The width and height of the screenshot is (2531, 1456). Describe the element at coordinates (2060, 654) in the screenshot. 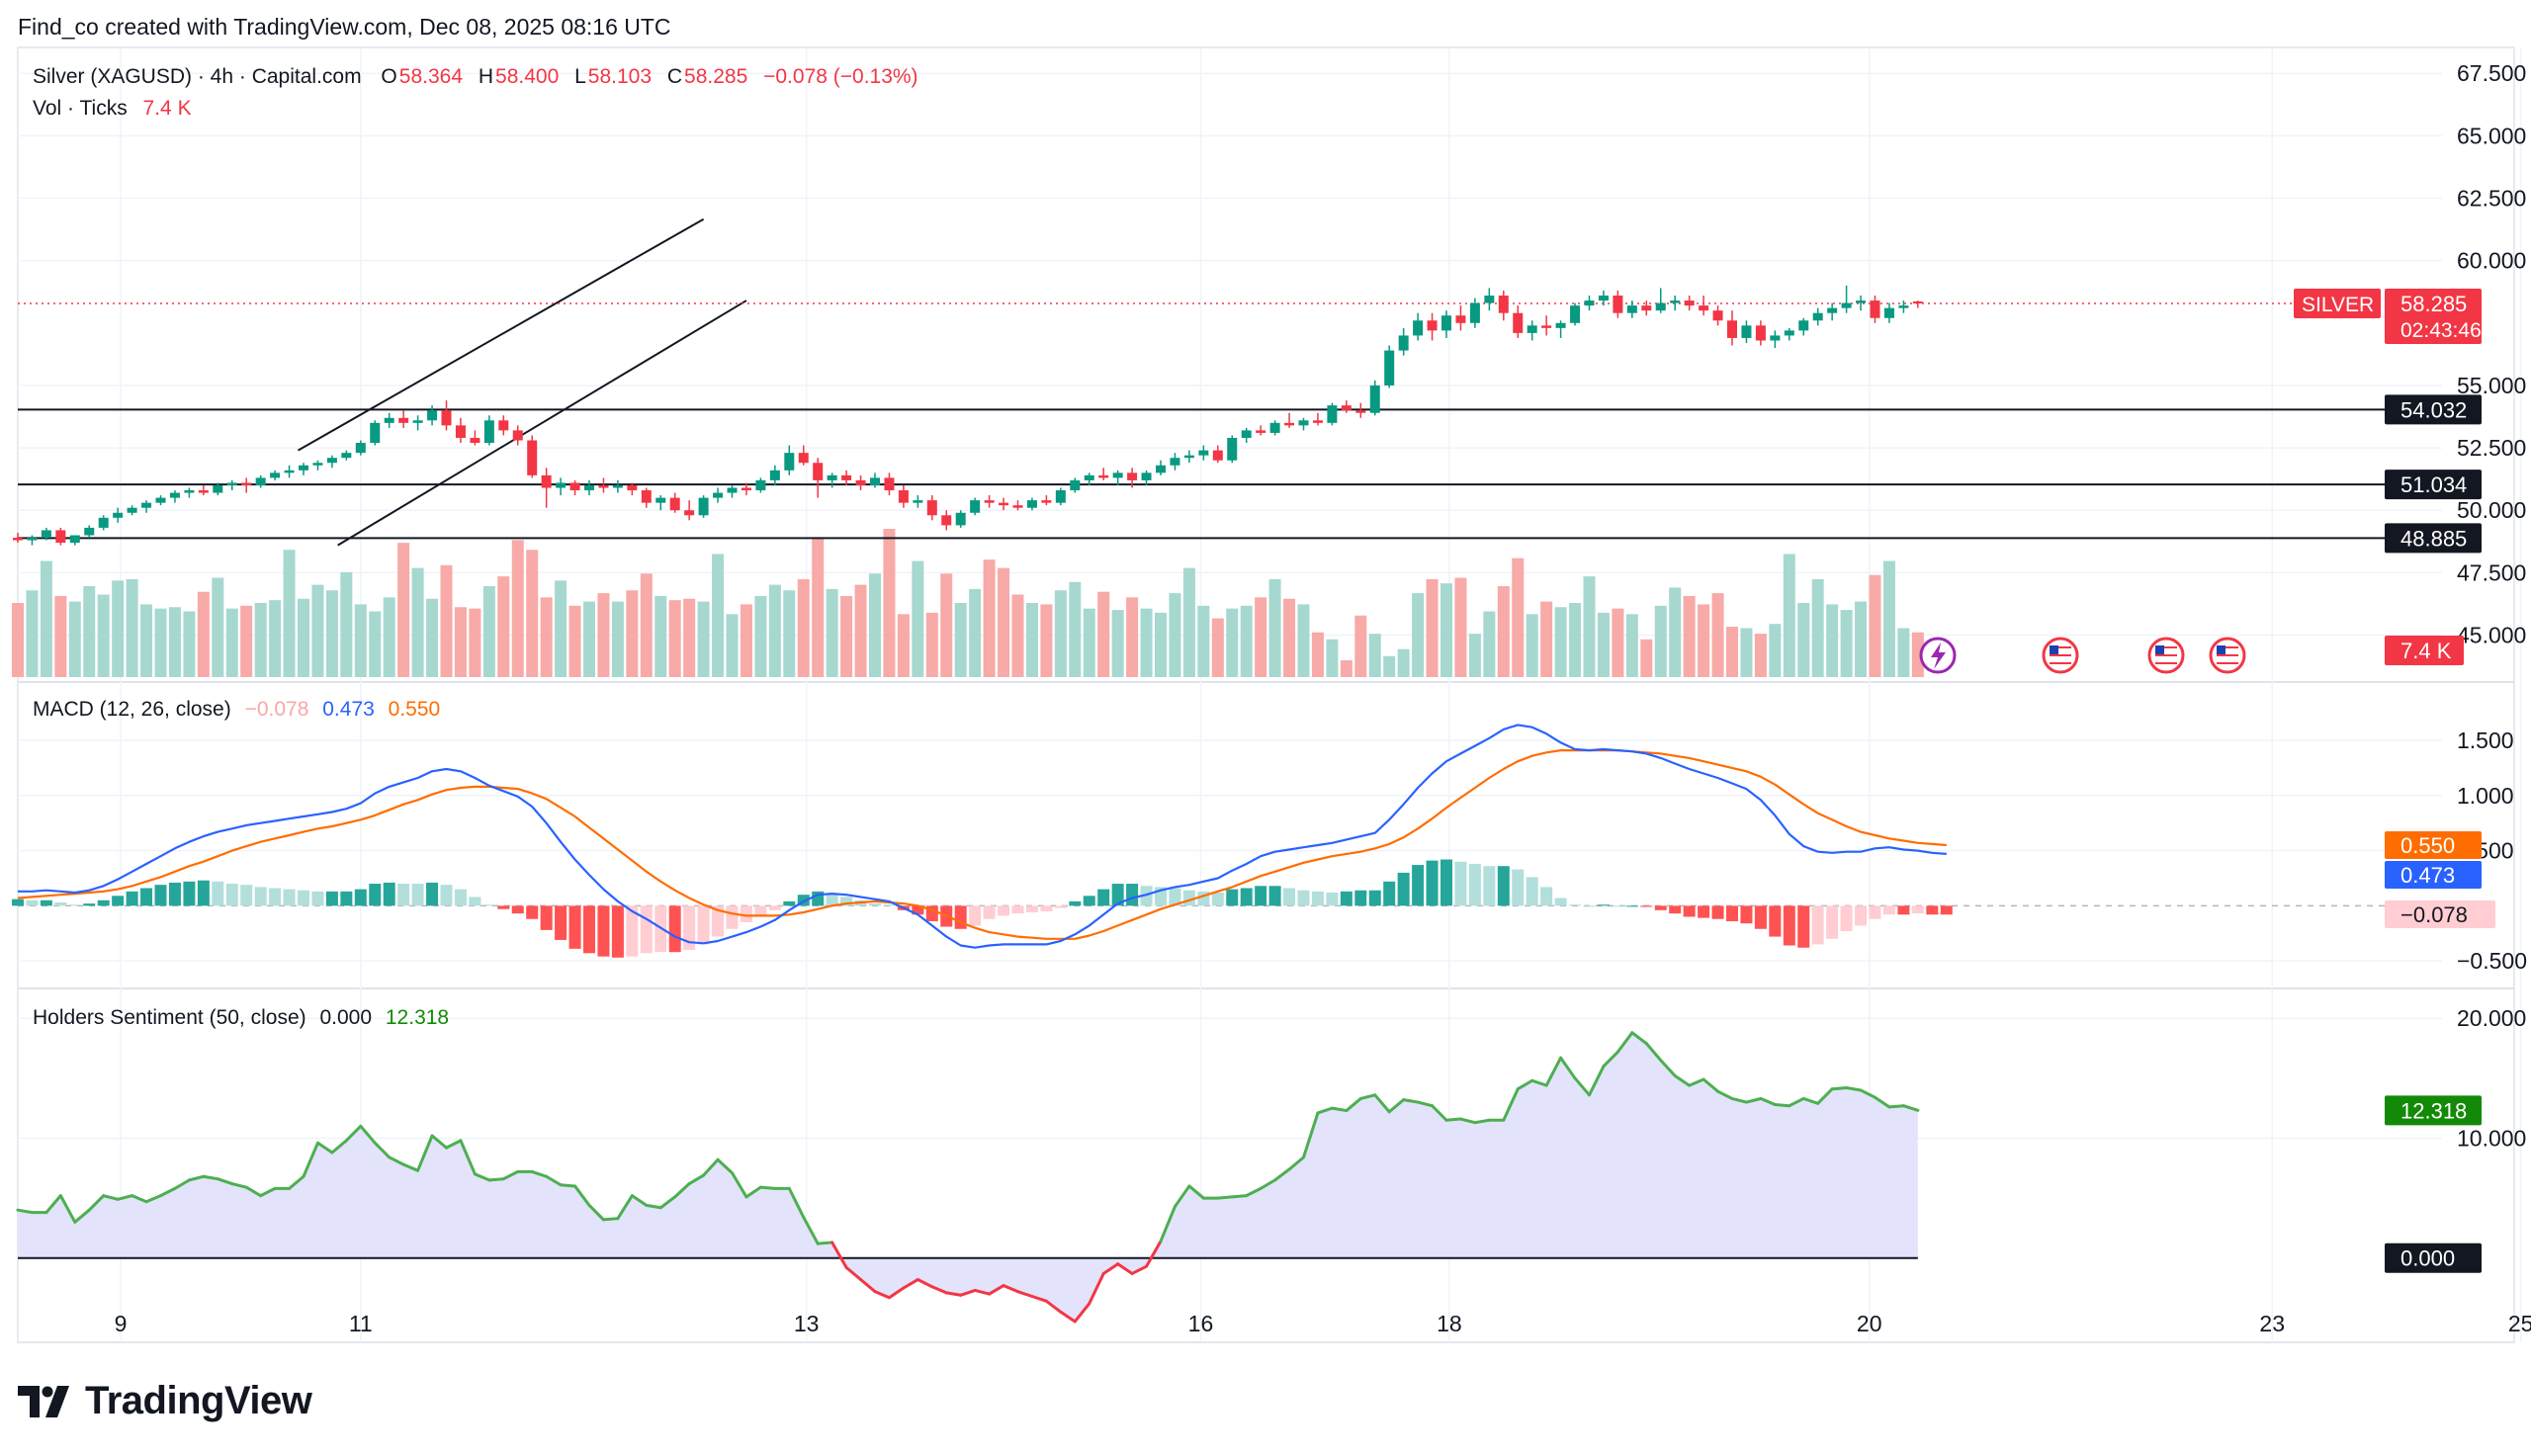

I see `us-flag-event-icon-stripes` at that location.